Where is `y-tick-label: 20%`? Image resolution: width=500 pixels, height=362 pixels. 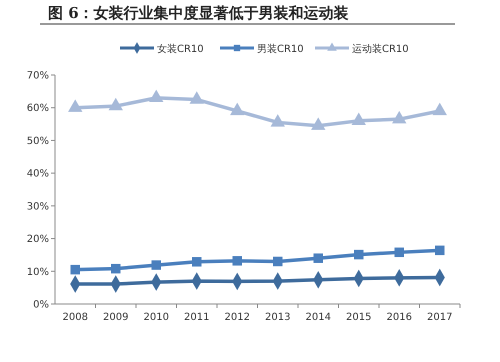
y-tick-label: 20% is located at coordinates (37, 240).